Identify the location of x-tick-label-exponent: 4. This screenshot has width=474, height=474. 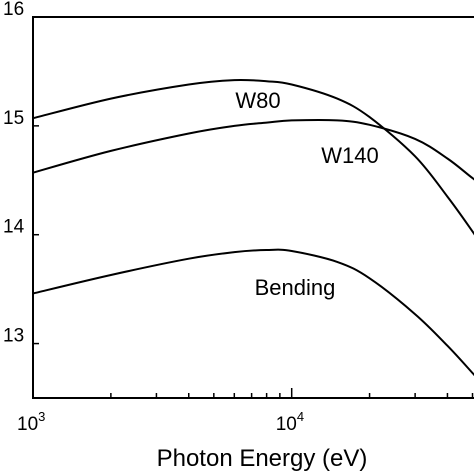
(300, 416).